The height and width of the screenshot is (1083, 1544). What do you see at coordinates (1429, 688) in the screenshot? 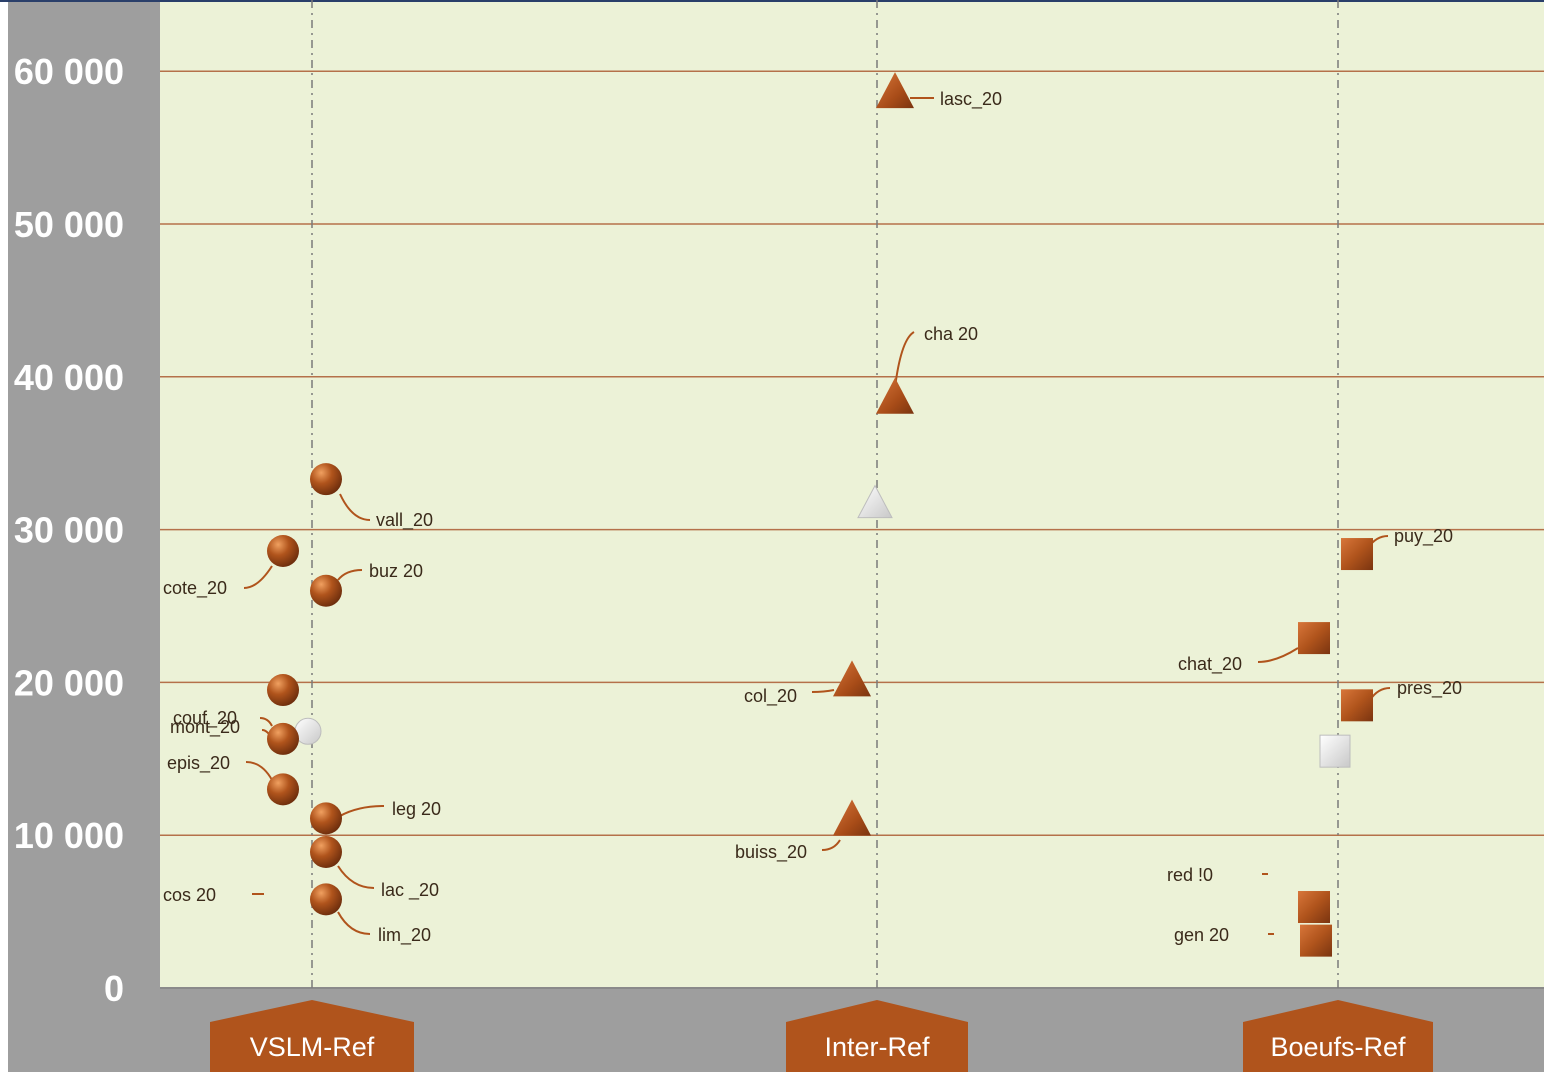
I see `data-label-s2p2: pres_20` at bounding box center [1429, 688].